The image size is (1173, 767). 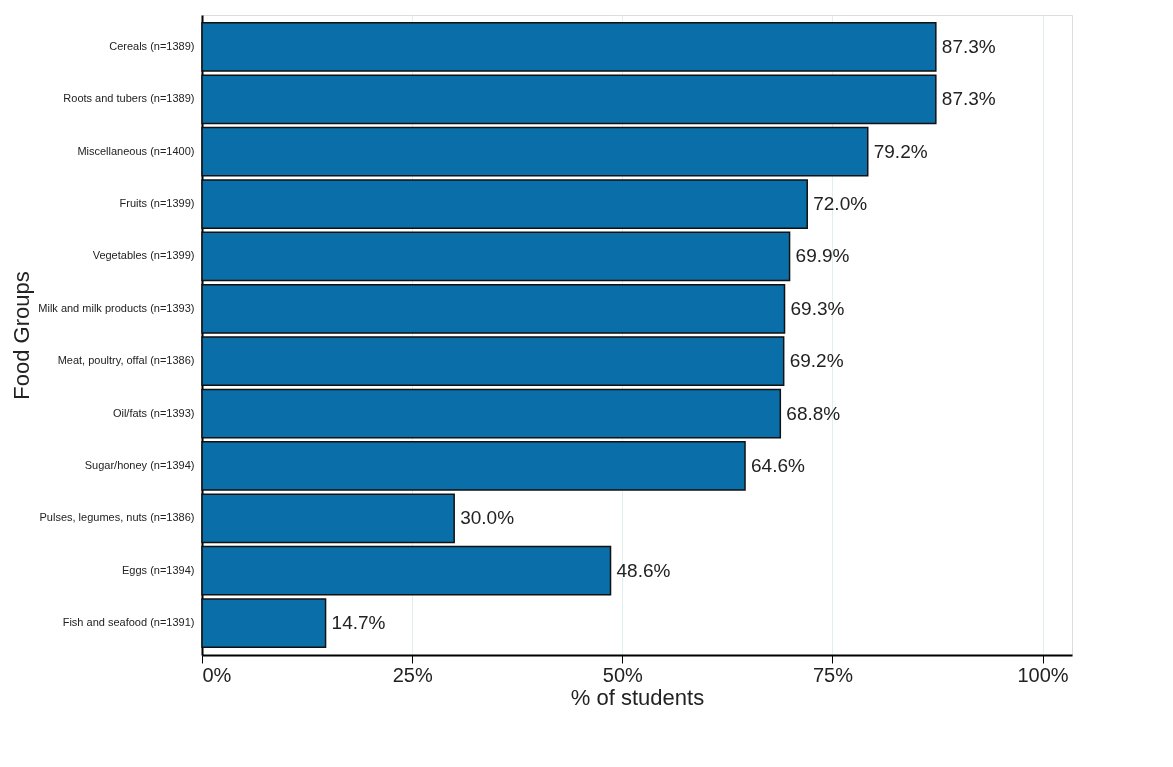 What do you see at coordinates (153, 412) in the screenshot?
I see `y-tick-label: Oil/fats (n=1393)` at bounding box center [153, 412].